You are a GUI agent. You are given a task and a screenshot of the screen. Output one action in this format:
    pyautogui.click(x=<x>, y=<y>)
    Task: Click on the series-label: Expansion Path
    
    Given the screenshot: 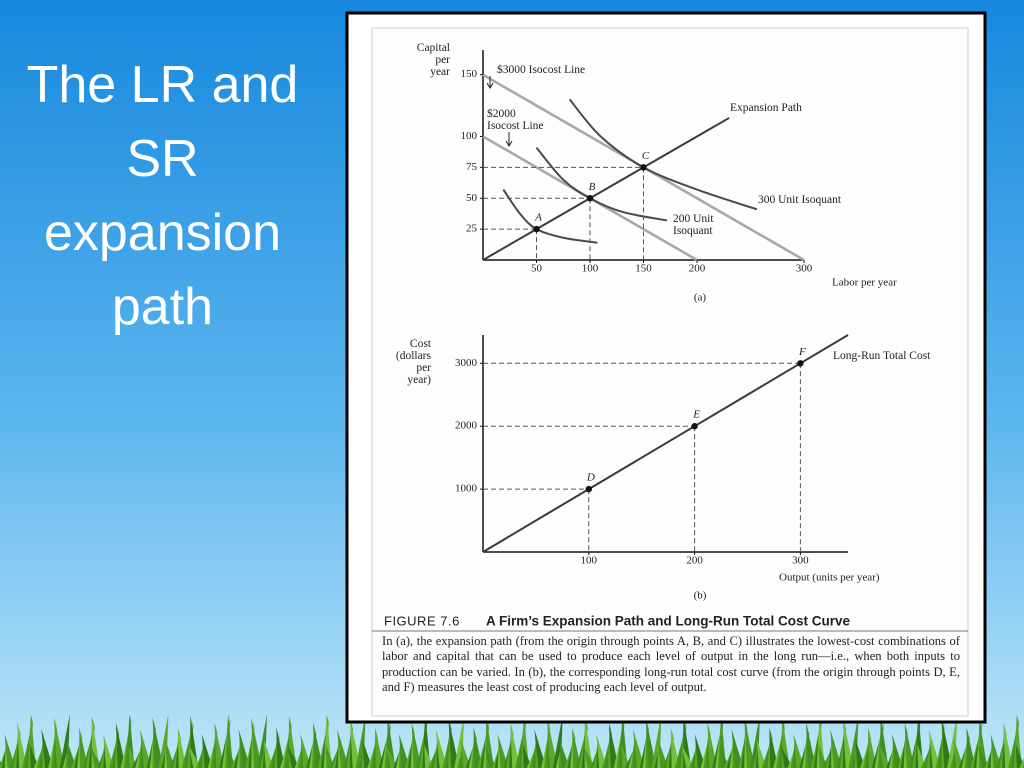 What is the action you would take?
    pyautogui.click(x=766, y=108)
    